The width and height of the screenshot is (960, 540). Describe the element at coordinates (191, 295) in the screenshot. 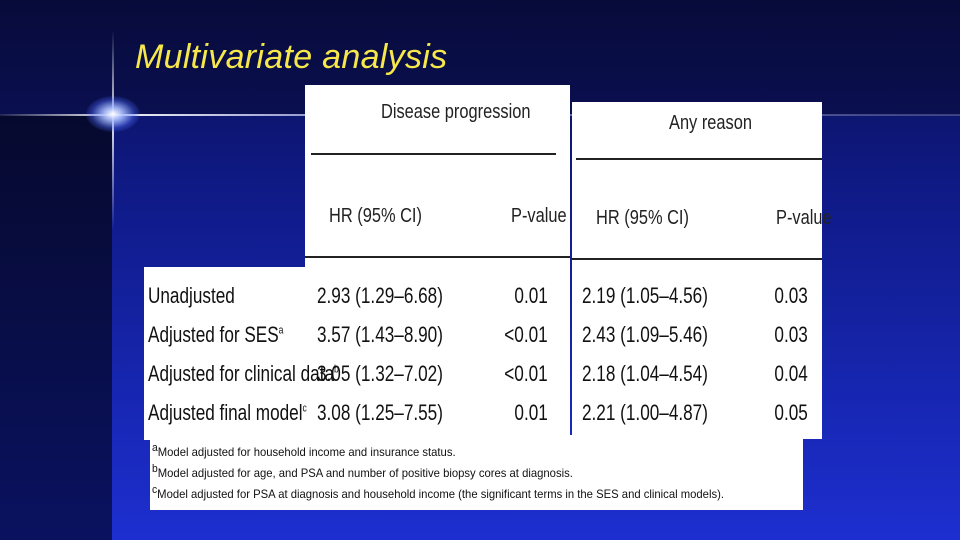

I see `row-label: Unadjusted` at that location.